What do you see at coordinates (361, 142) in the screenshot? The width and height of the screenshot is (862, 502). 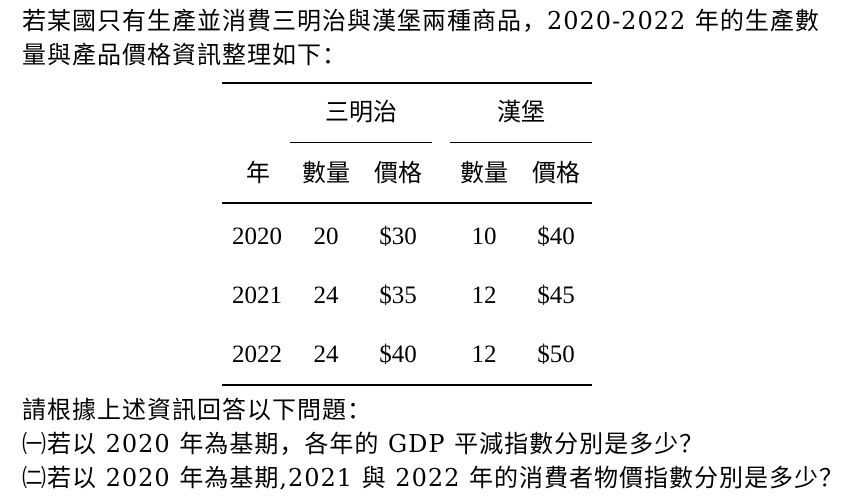 I see `group-rule-sandwich` at bounding box center [361, 142].